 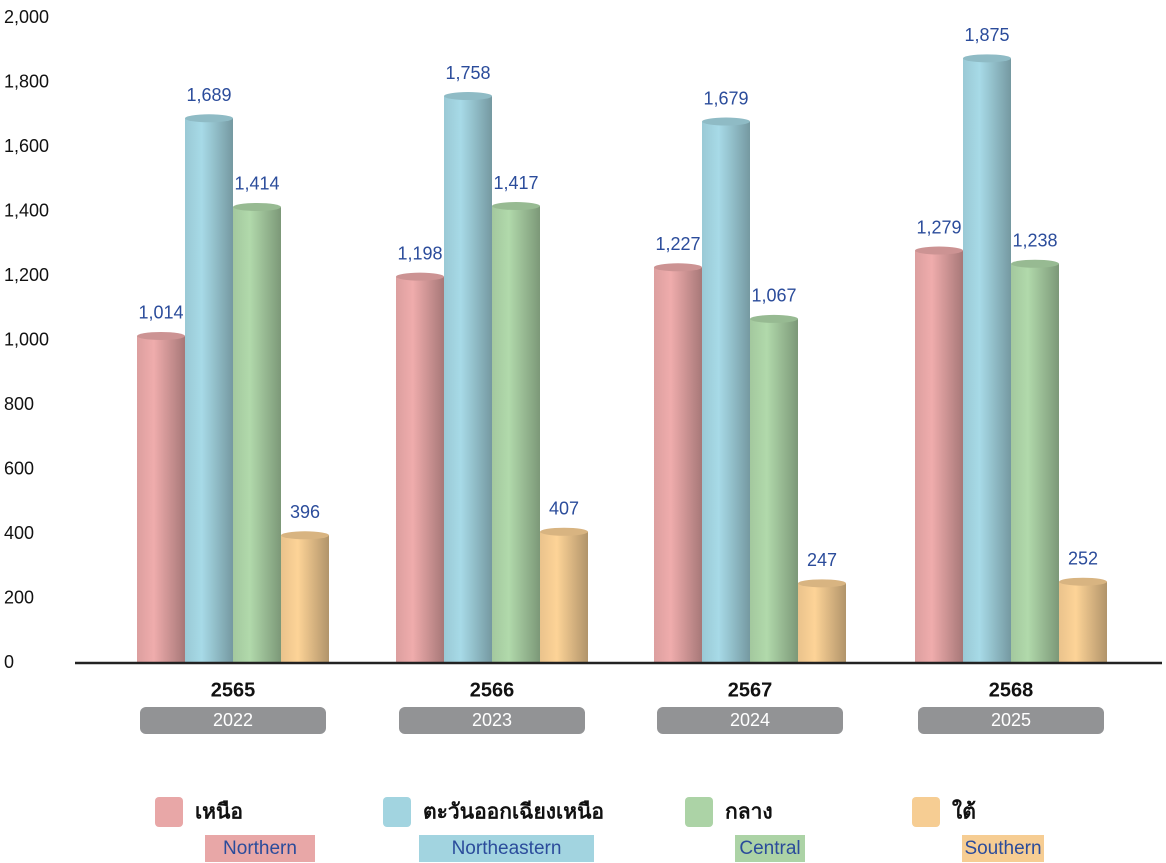 What do you see at coordinates (964, 811) in the screenshot?
I see `legend-label: ใต้` at bounding box center [964, 811].